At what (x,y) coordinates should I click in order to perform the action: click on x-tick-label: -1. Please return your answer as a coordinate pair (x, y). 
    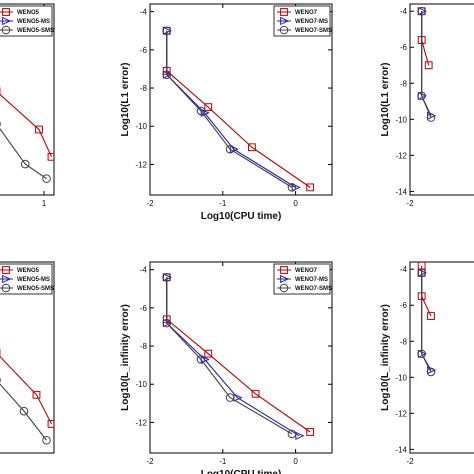
    Looking at the image, I should click on (223, 461).